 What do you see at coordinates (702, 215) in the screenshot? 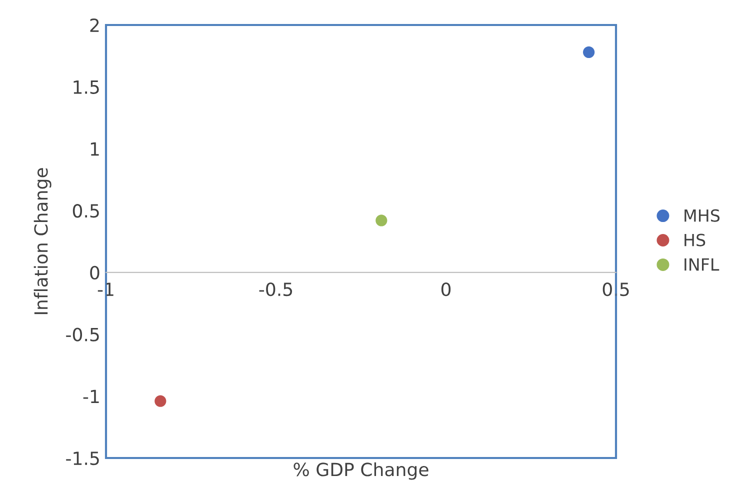
I see `legend-label: MHS` at bounding box center [702, 215].